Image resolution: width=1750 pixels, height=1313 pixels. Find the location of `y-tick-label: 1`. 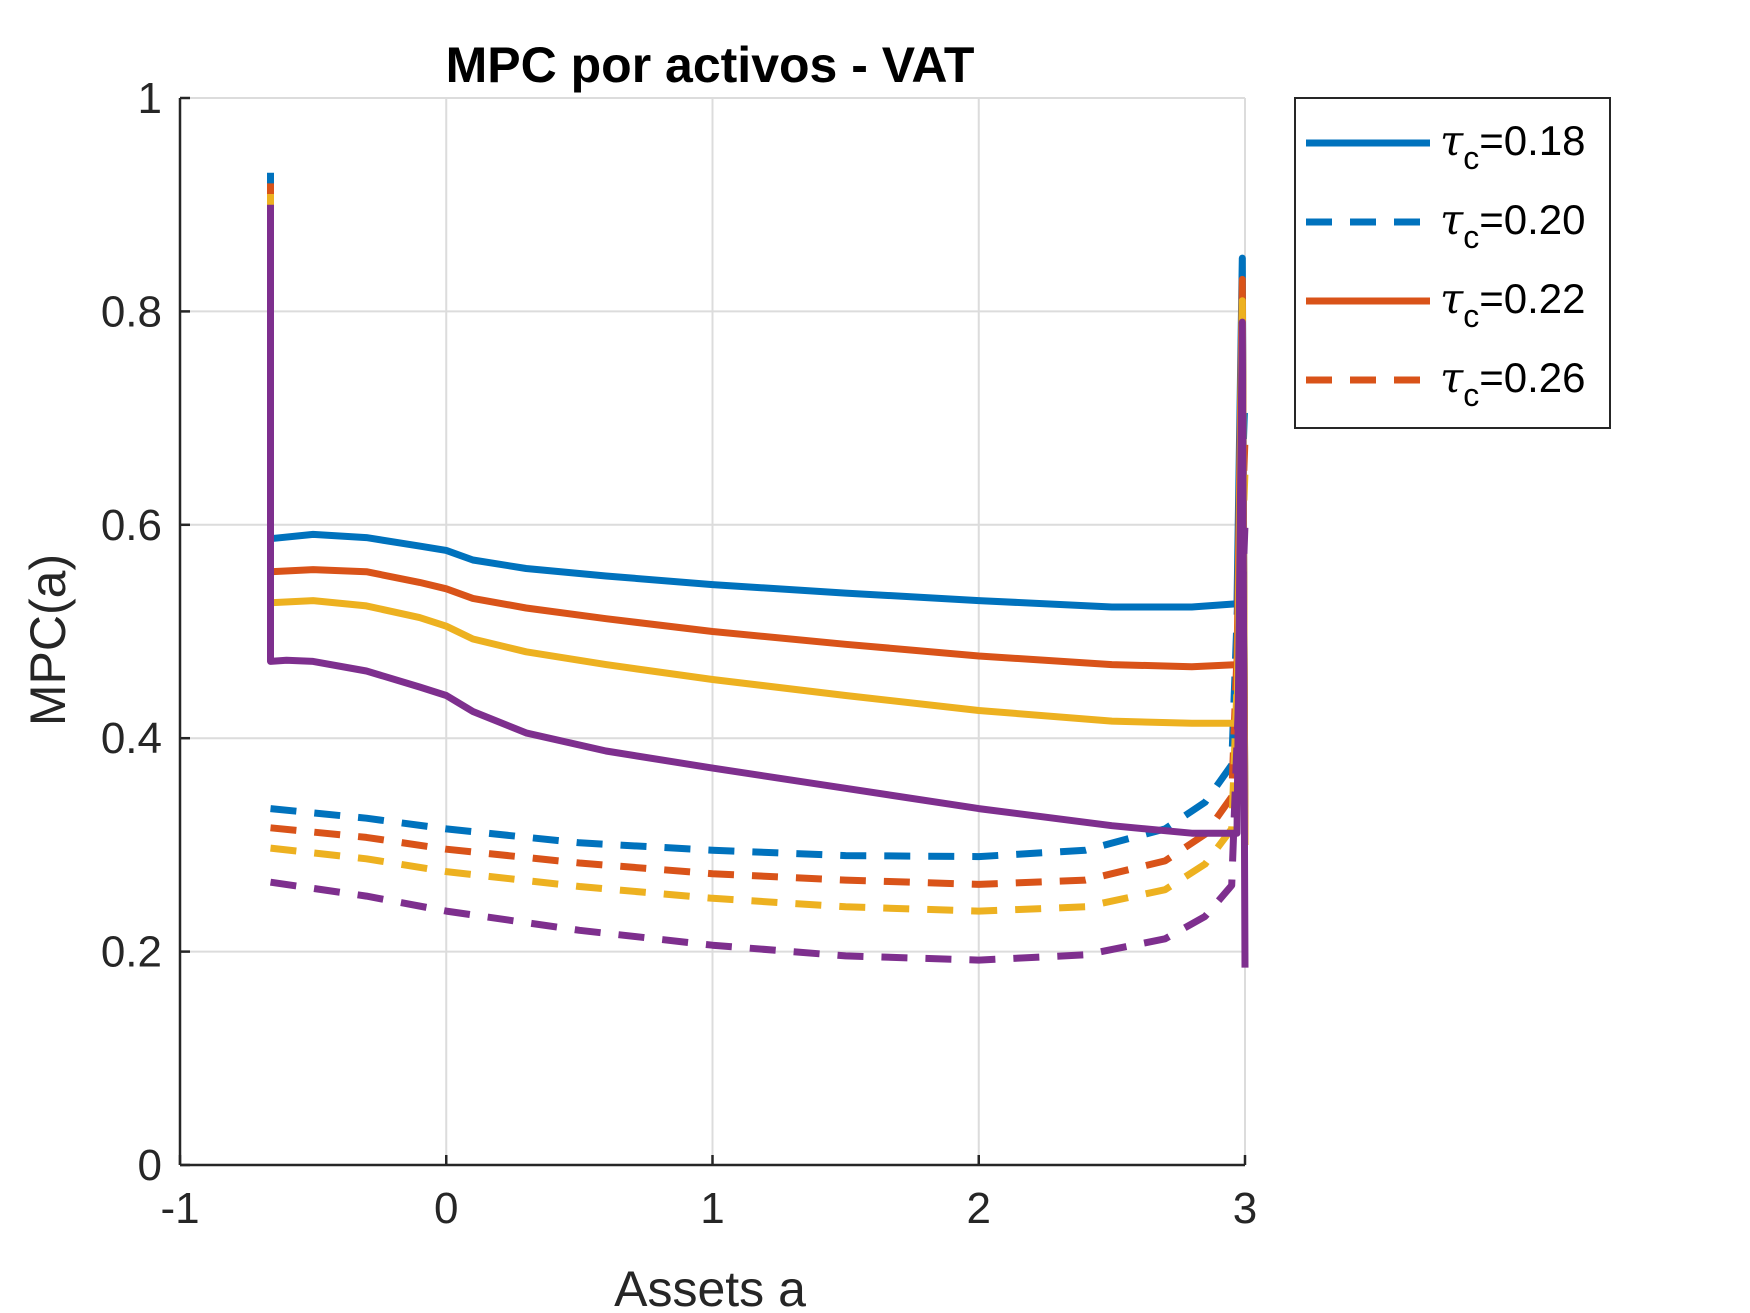

y-tick-label: 1 is located at coordinates (150, 98).